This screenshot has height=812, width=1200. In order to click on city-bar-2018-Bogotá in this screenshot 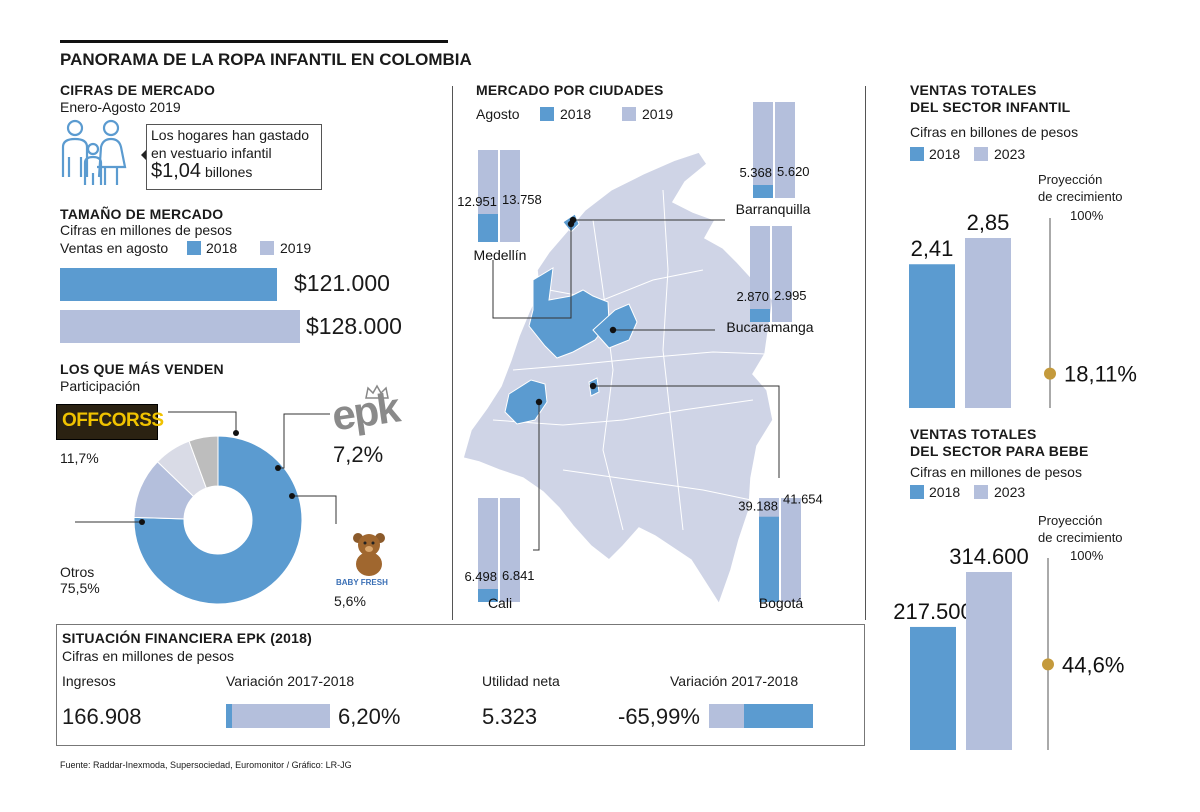, I will do `click(769, 559)`.